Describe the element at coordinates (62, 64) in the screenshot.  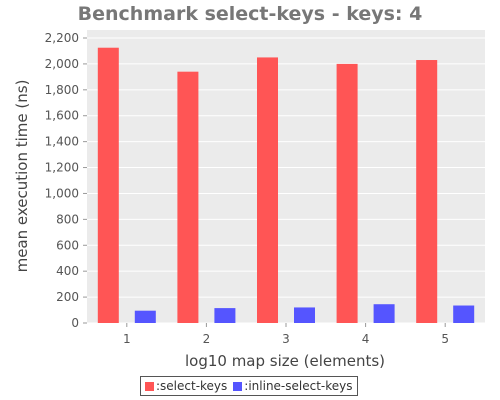
I see `y-tick-label: 2,000` at that location.